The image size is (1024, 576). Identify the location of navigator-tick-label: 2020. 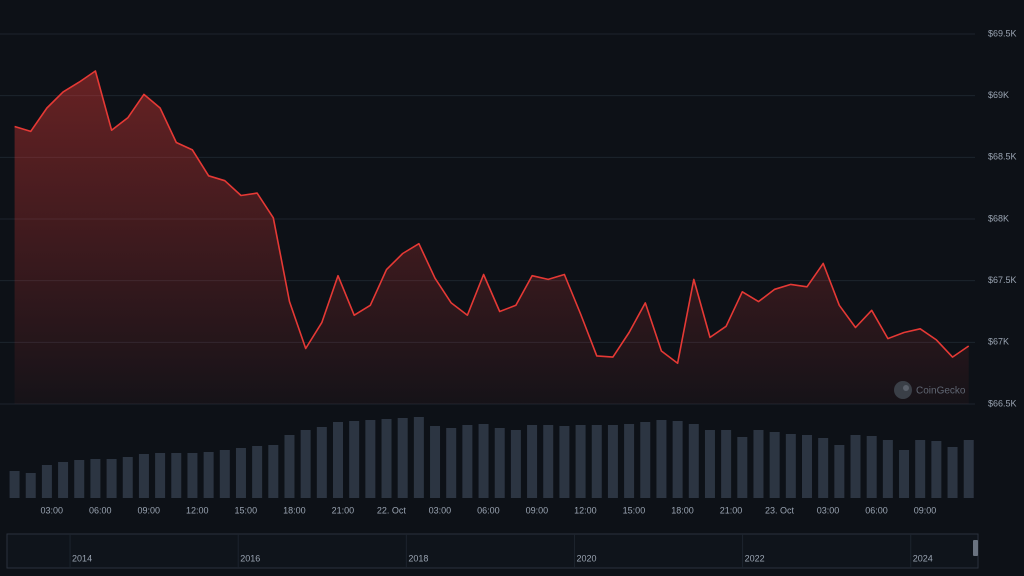
(586, 558).